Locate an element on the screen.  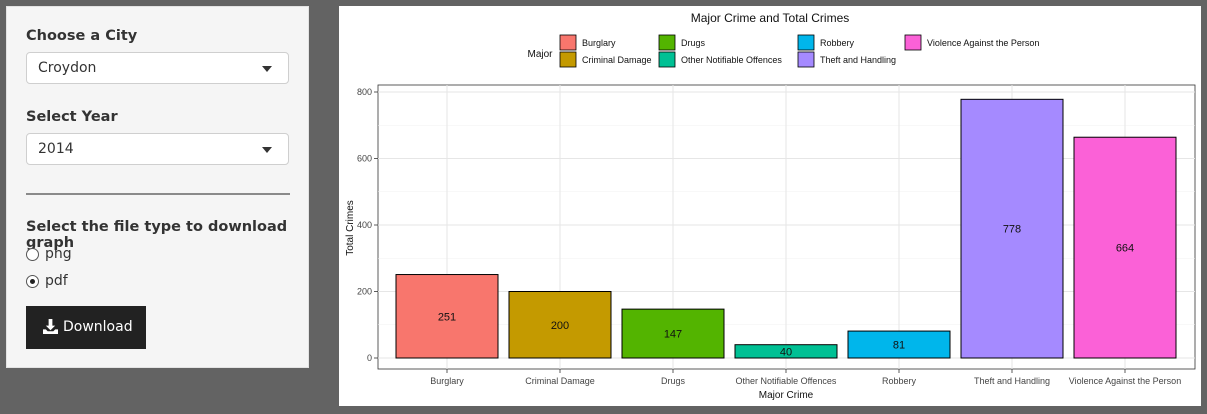
y-tick-label: 400 is located at coordinates (364, 225).